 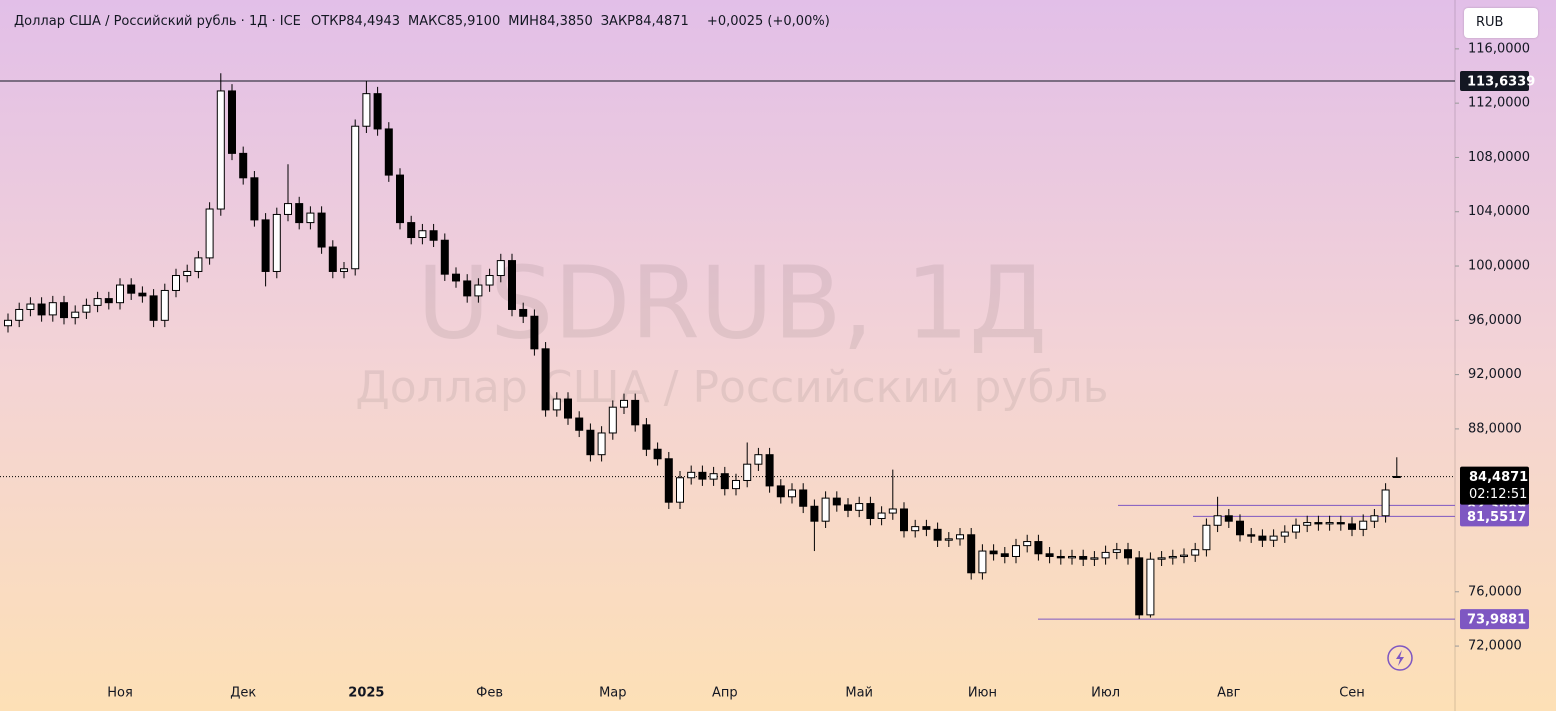 What do you see at coordinates (618, 21) in the screenshot?
I see `stat-name: ЗАКР` at bounding box center [618, 21].